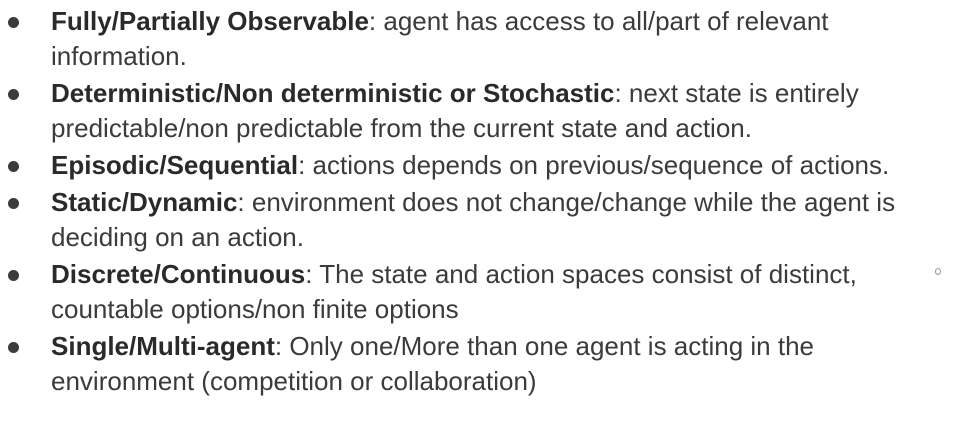 The height and width of the screenshot is (438, 964). What do you see at coordinates (210, 21) in the screenshot?
I see `item-term: Fully/Partially Observable` at bounding box center [210, 21].